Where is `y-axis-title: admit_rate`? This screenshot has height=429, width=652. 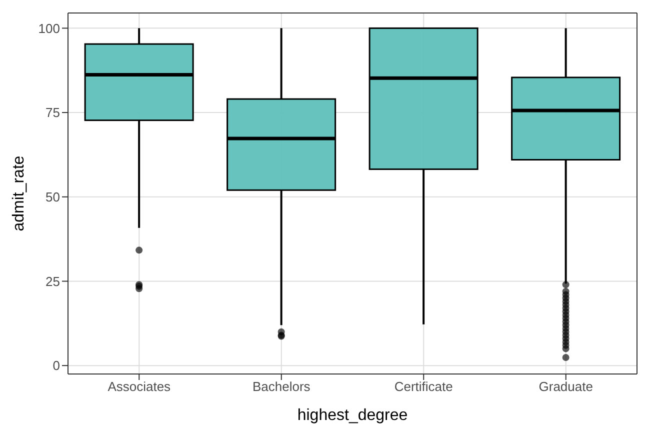 y-axis-title: admit_rate is located at coordinates (19, 194).